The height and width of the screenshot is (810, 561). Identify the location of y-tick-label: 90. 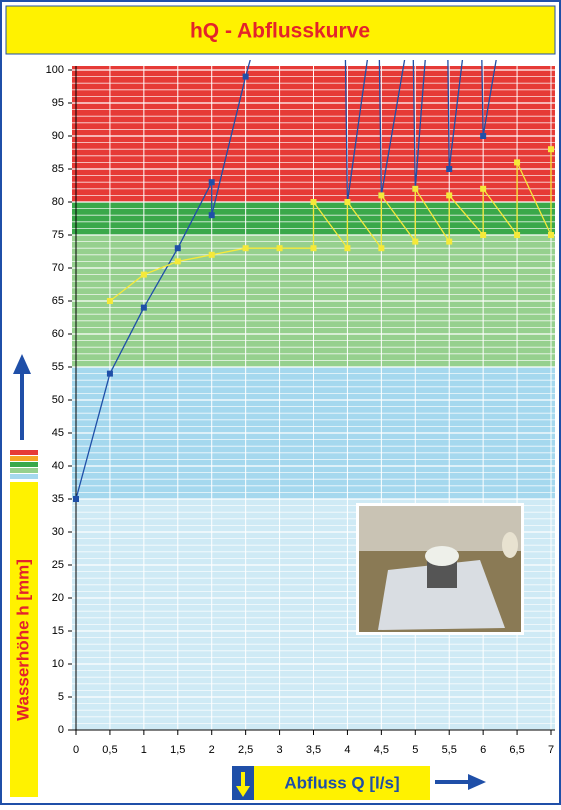
(58, 136).